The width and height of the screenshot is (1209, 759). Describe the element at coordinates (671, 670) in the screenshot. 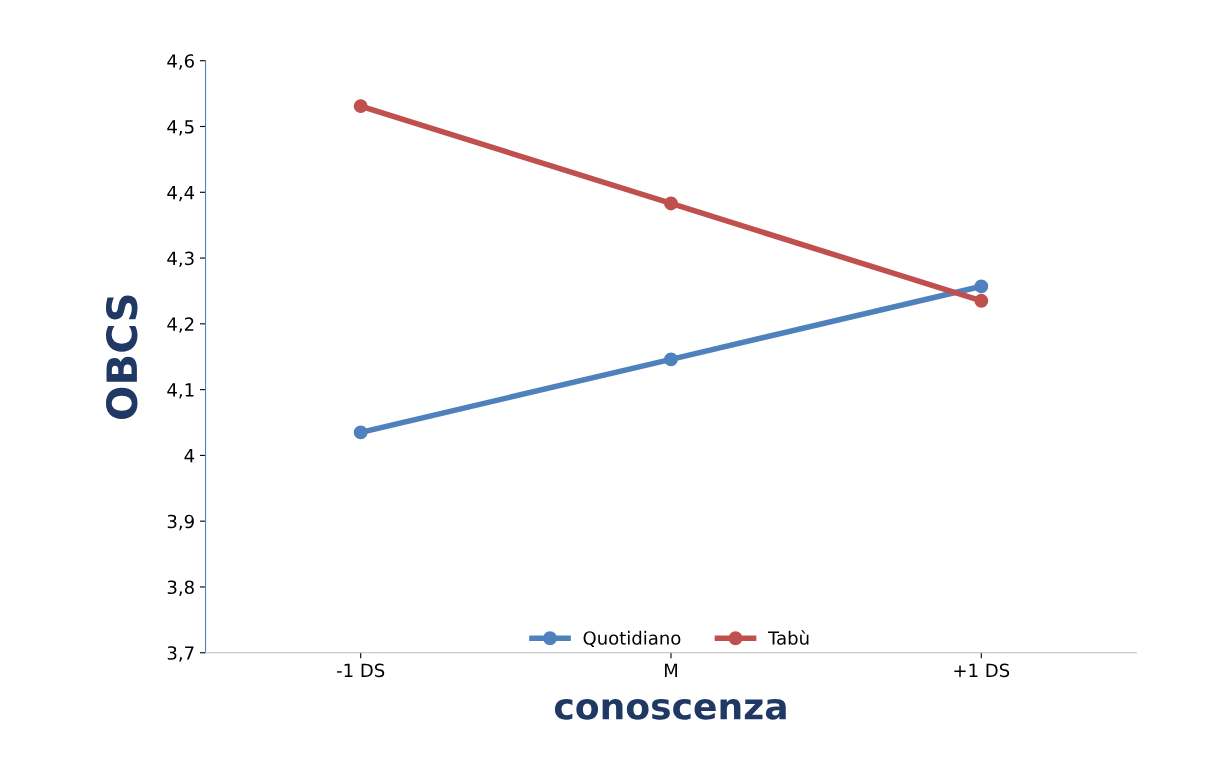

I see `x-tick-label: M` at that location.